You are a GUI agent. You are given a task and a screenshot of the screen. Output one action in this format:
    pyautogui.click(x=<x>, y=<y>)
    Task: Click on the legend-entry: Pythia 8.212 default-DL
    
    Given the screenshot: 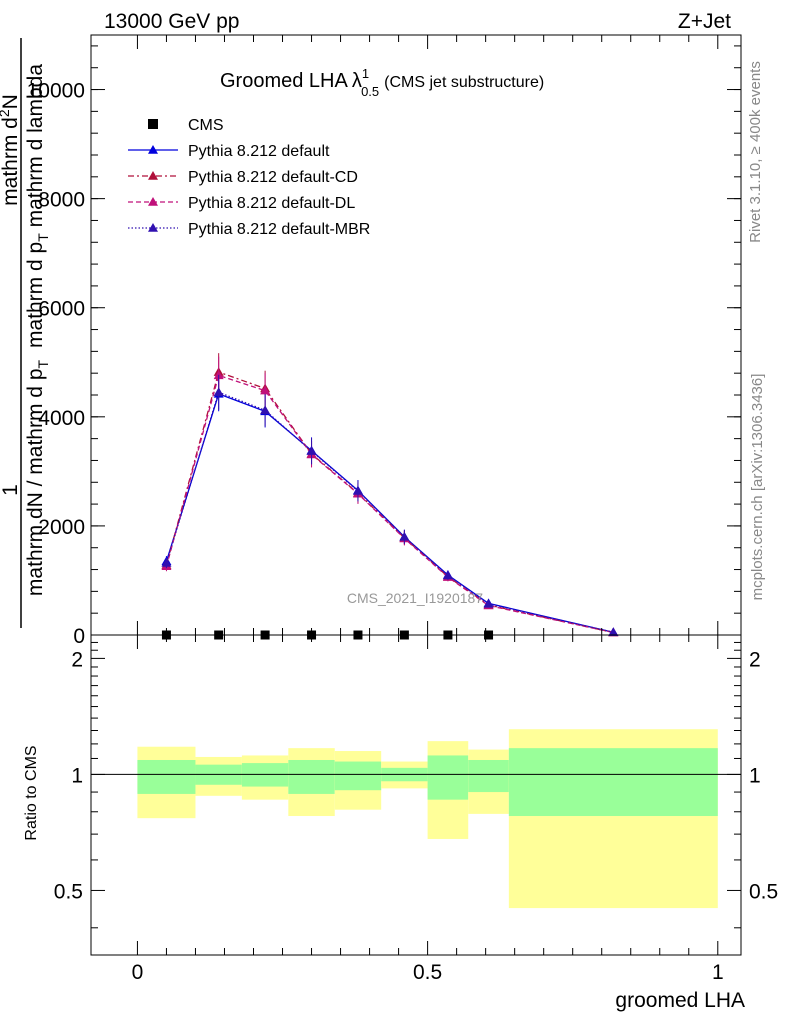 What is the action you would take?
    pyautogui.click(x=271, y=203)
    